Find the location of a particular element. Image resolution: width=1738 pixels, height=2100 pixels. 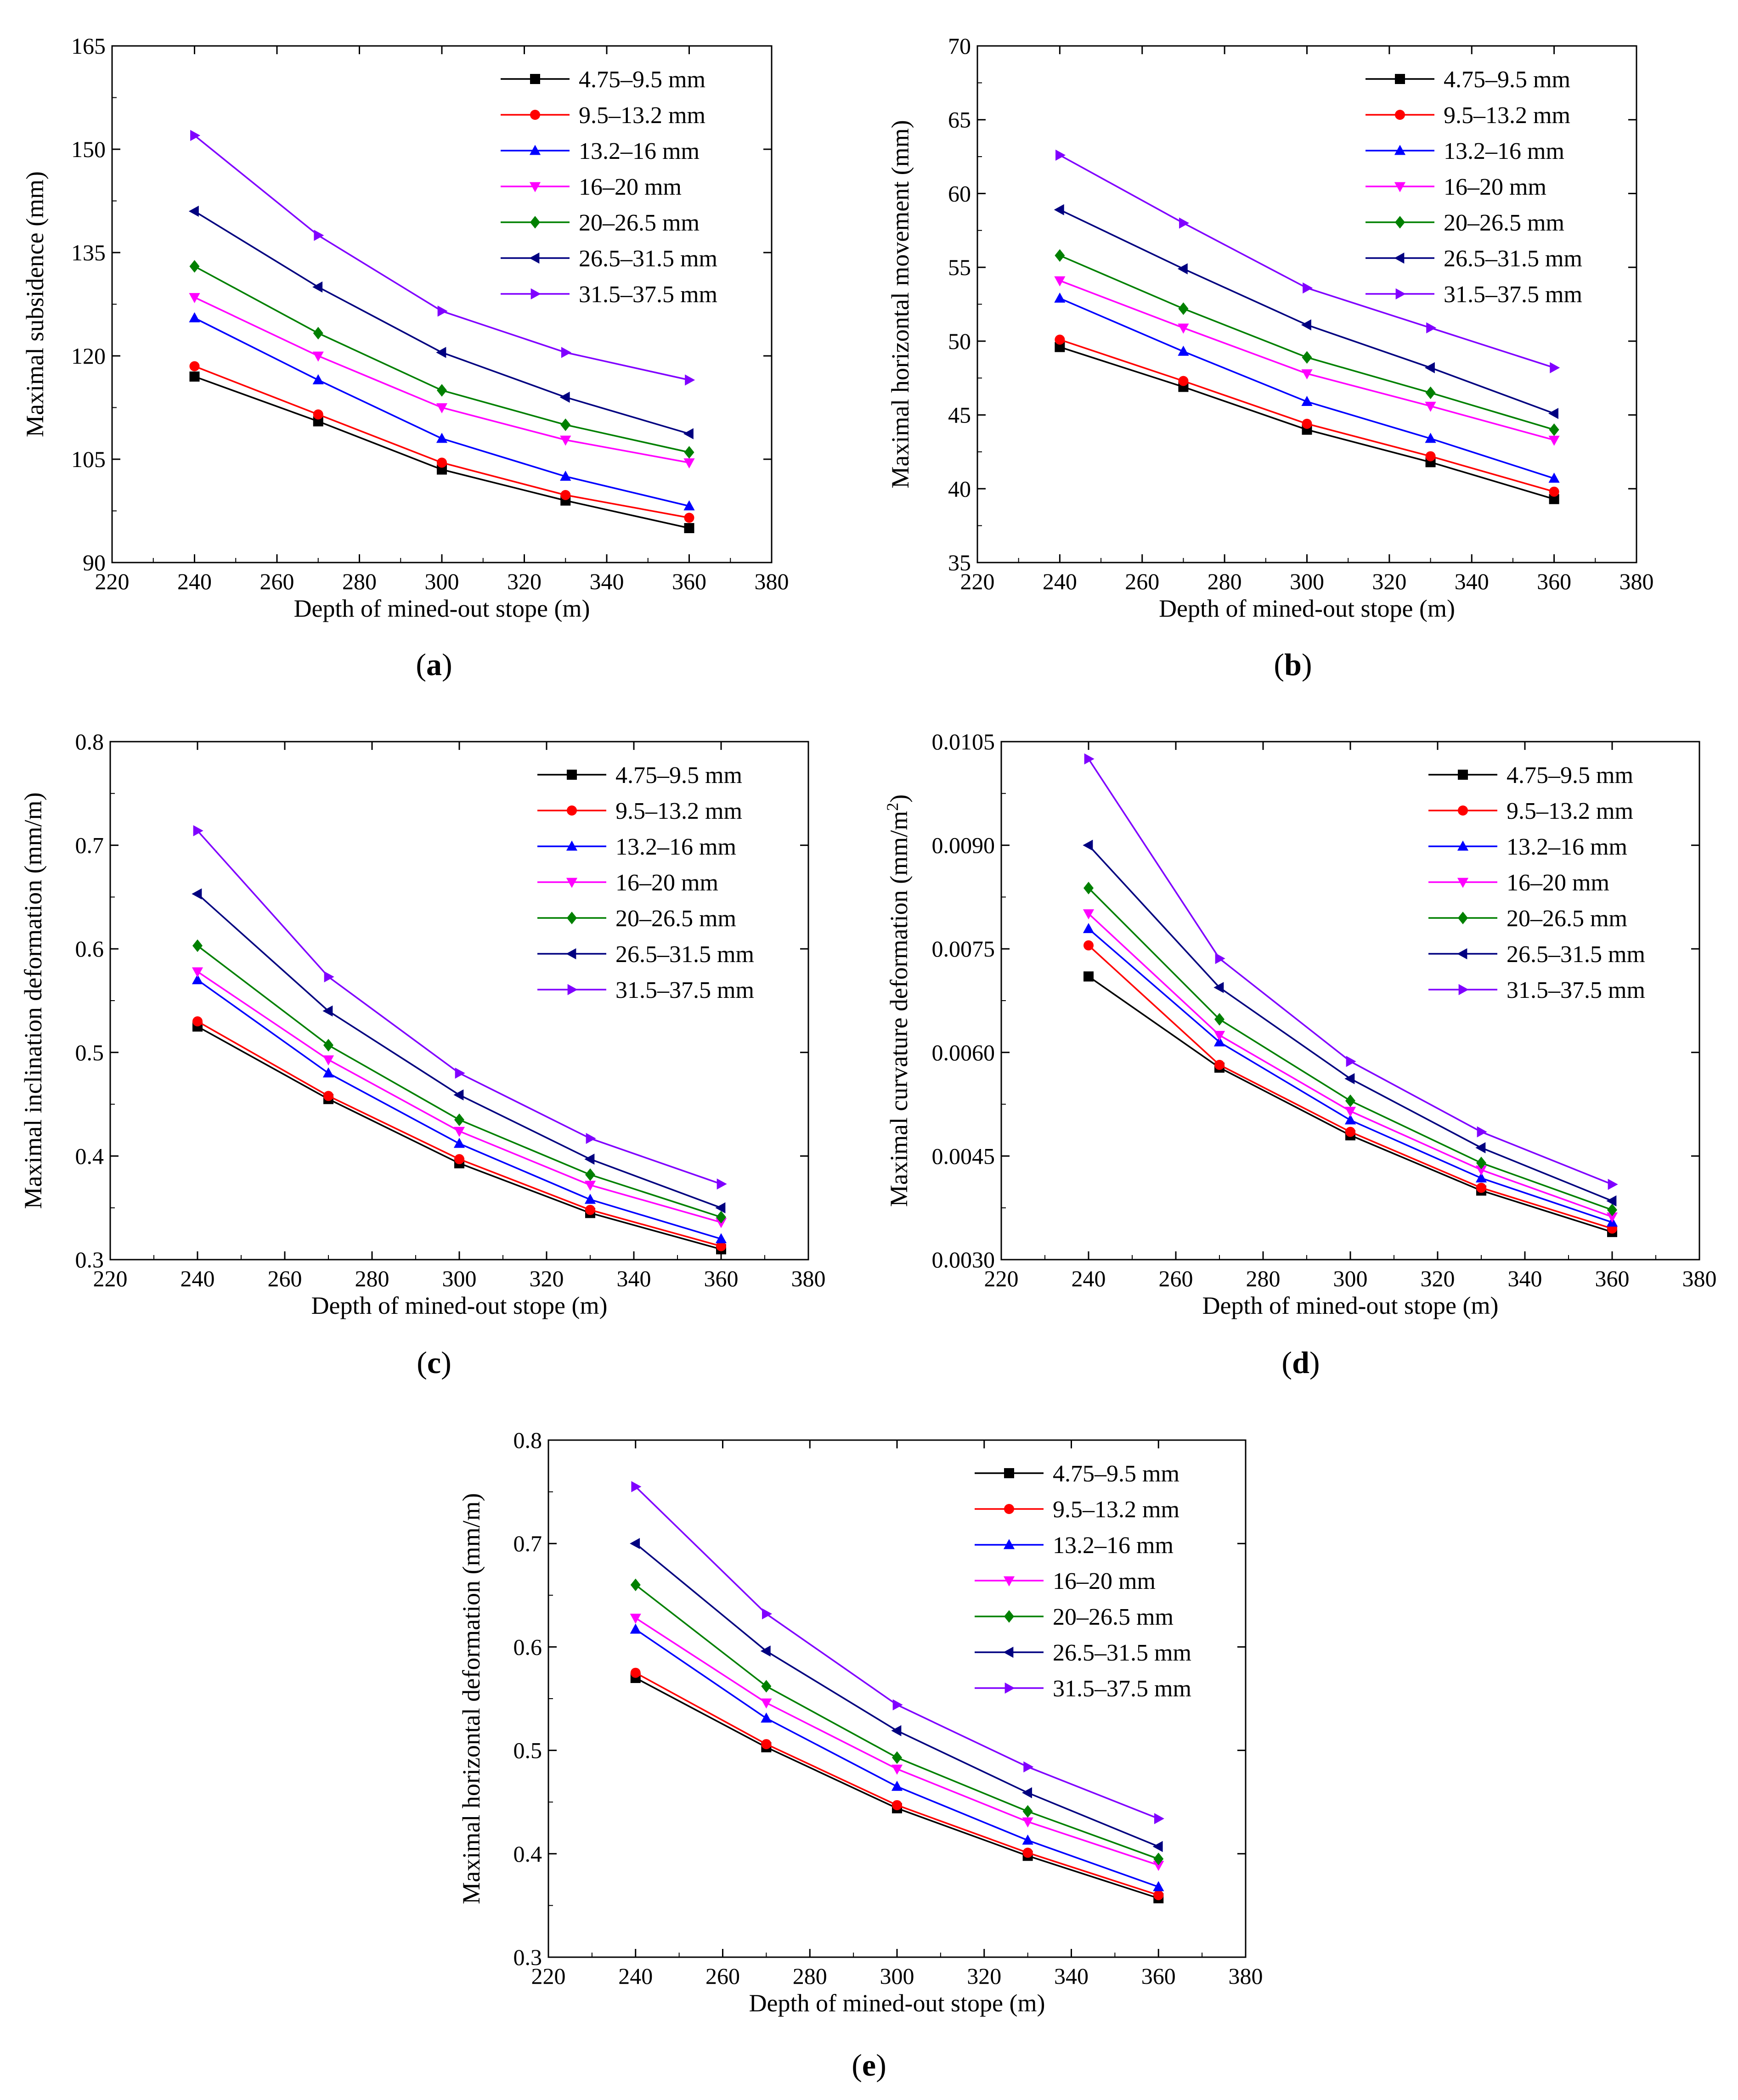

y-axis-label: Maximal curvature deformation (mm/m2) is located at coordinates (898, 1001).